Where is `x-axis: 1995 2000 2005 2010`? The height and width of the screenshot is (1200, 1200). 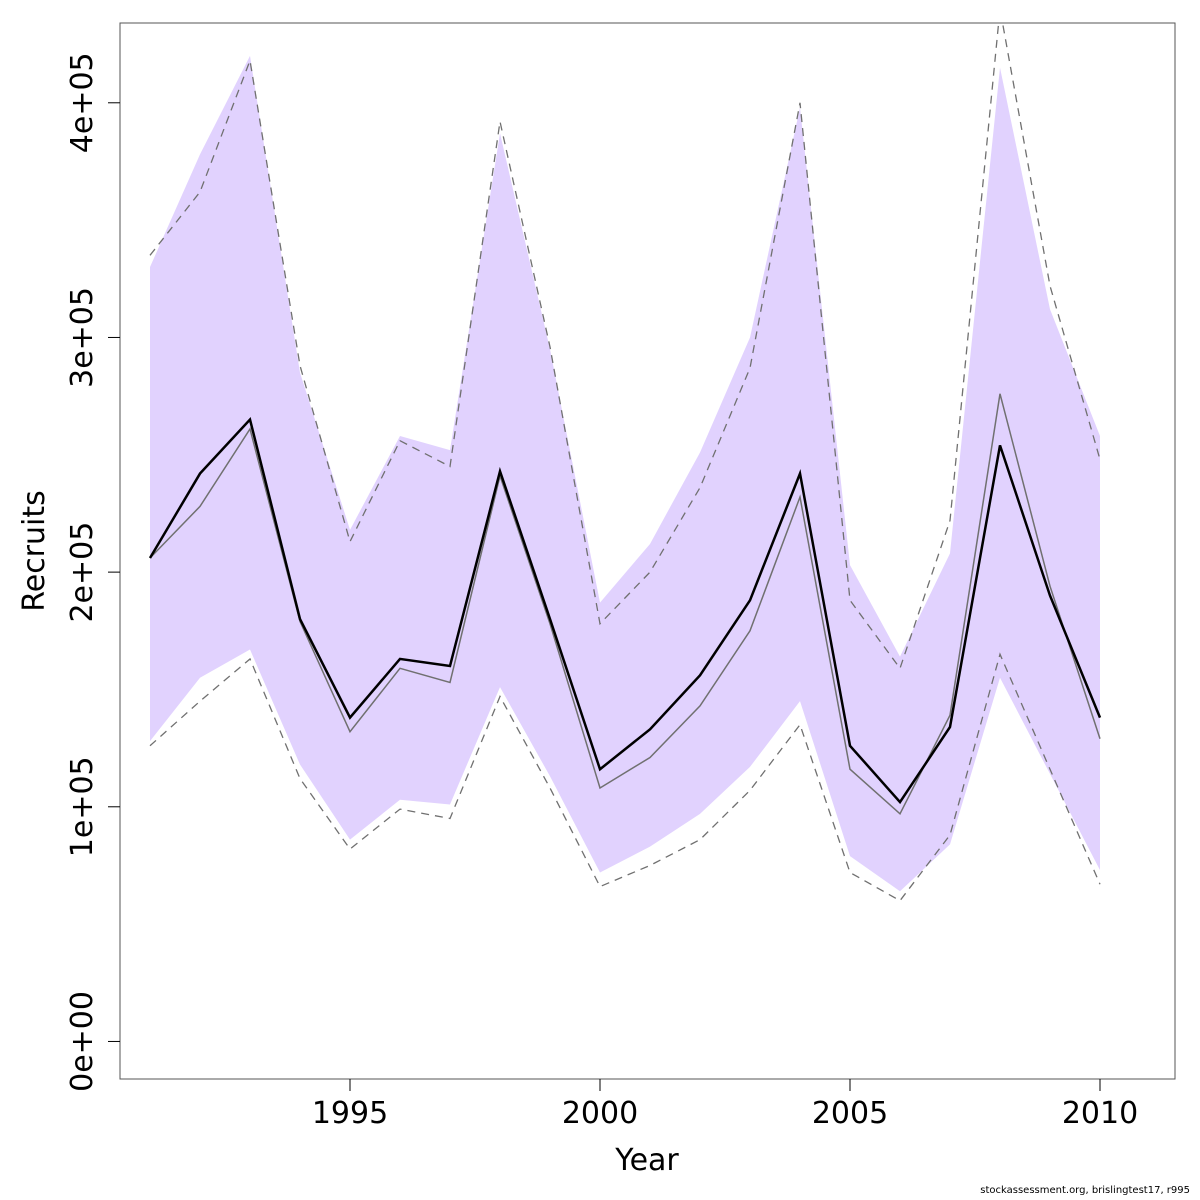
x-axis: 1995 2000 2005 2010 is located at coordinates (725, 1105).